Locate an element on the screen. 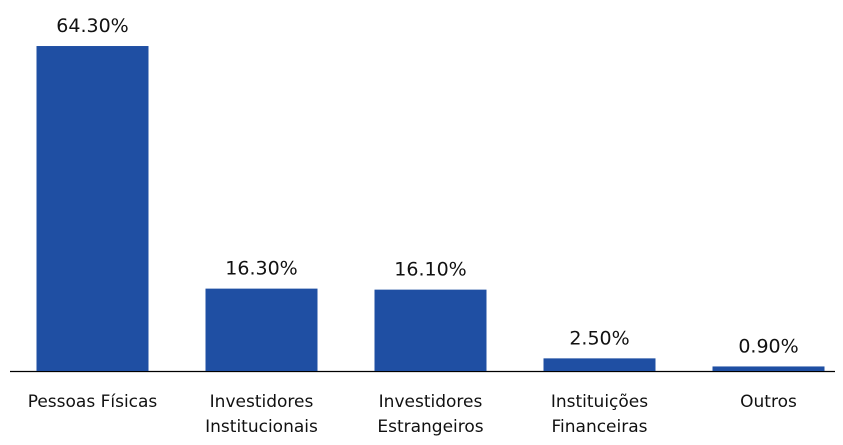  x-tick-label: Outros is located at coordinates (768, 402).